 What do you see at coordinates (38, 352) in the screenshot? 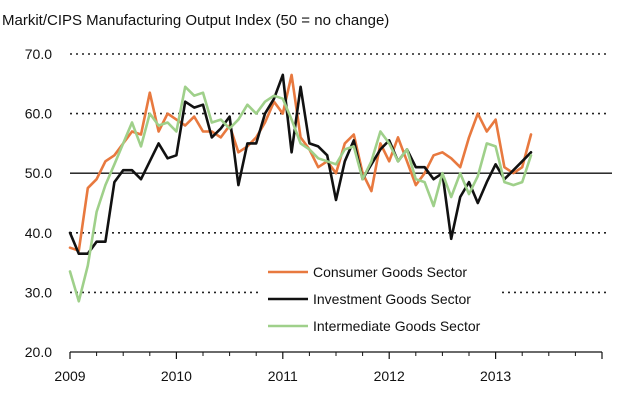
I see `y-tick-label: 20.0` at bounding box center [38, 352].